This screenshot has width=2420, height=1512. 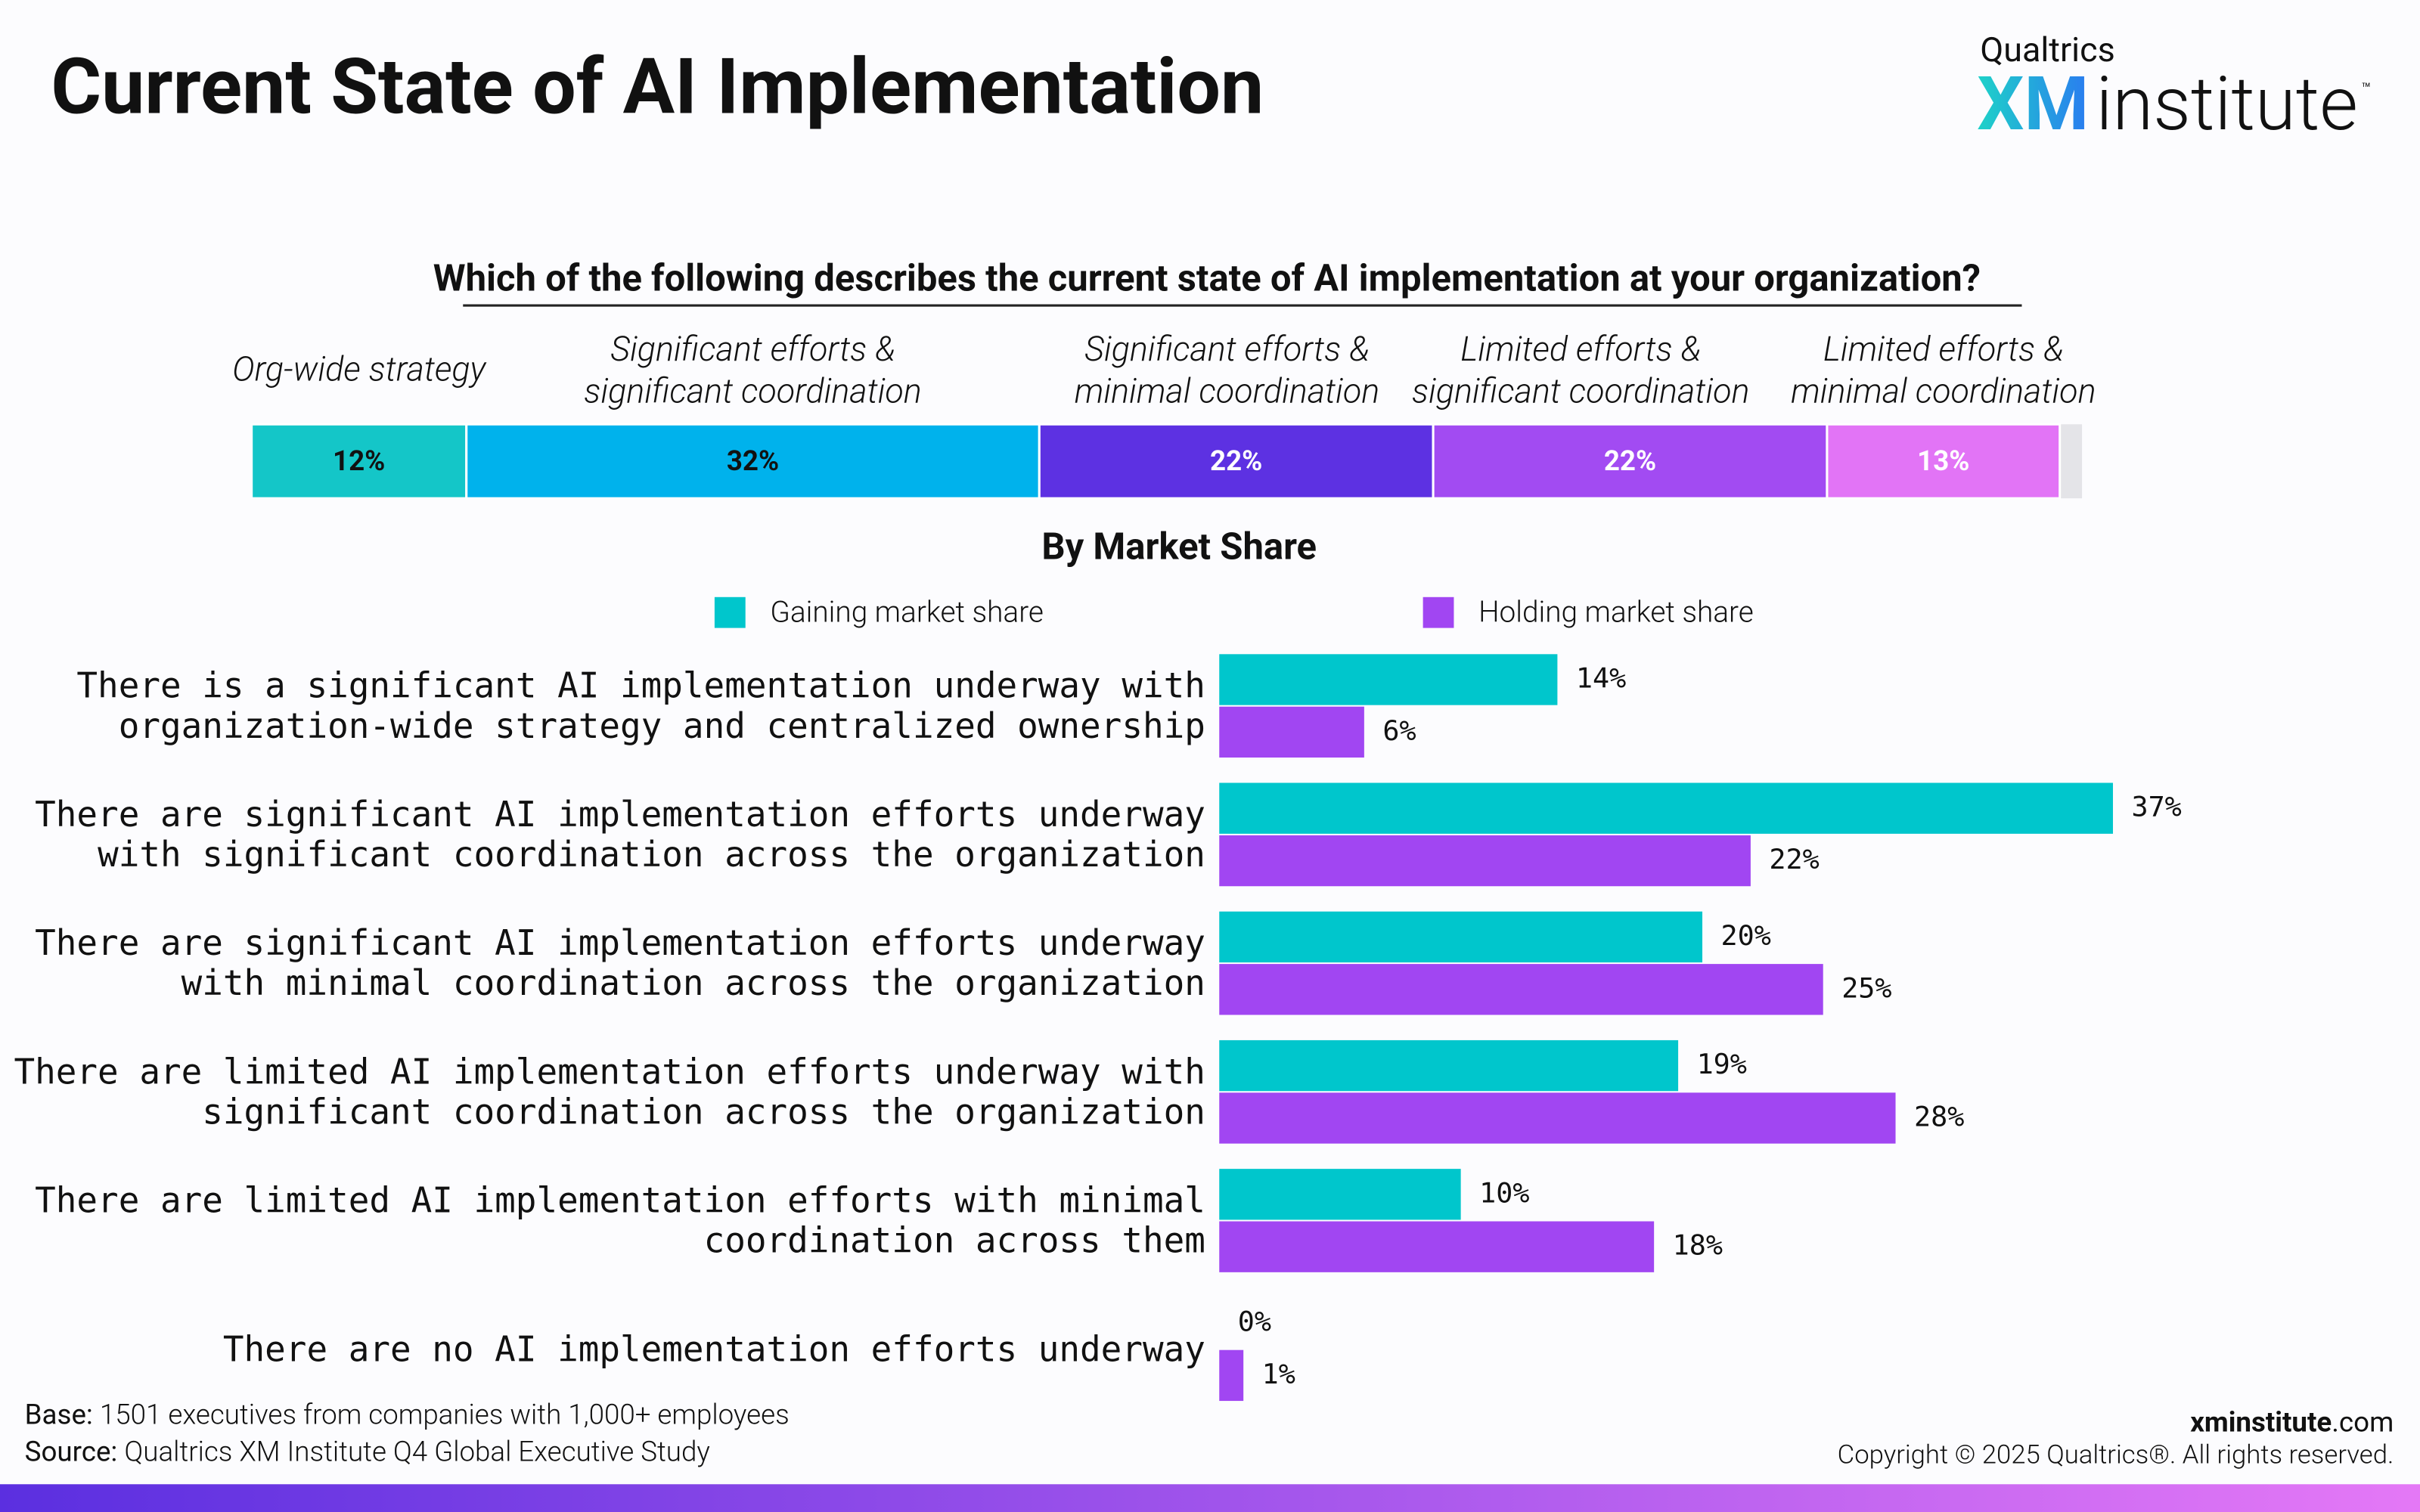 I want to click on segment-label: 32%, so click(x=753, y=461).